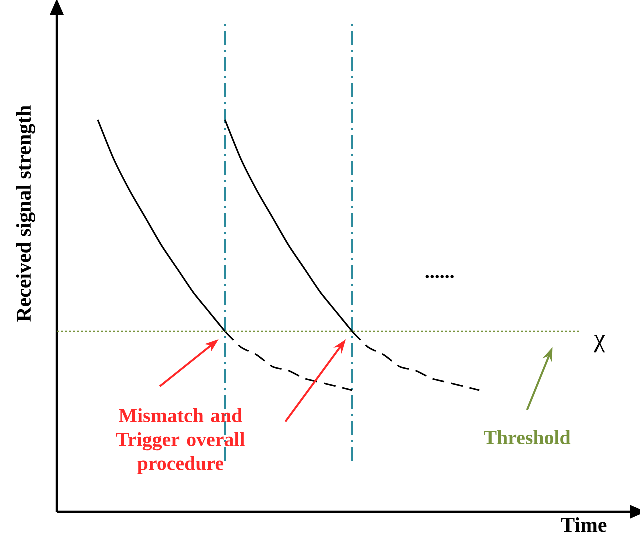 This screenshot has width=640, height=543. I want to click on annotation: Mismatch and Trigger overall procedure, so click(180, 441).